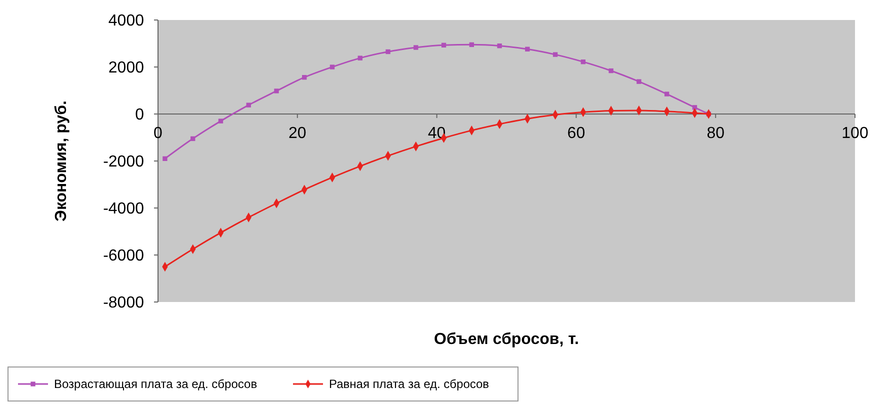 The width and height of the screenshot is (874, 407). What do you see at coordinates (576, 133) in the screenshot?
I see `x-tick-label: 60` at bounding box center [576, 133].